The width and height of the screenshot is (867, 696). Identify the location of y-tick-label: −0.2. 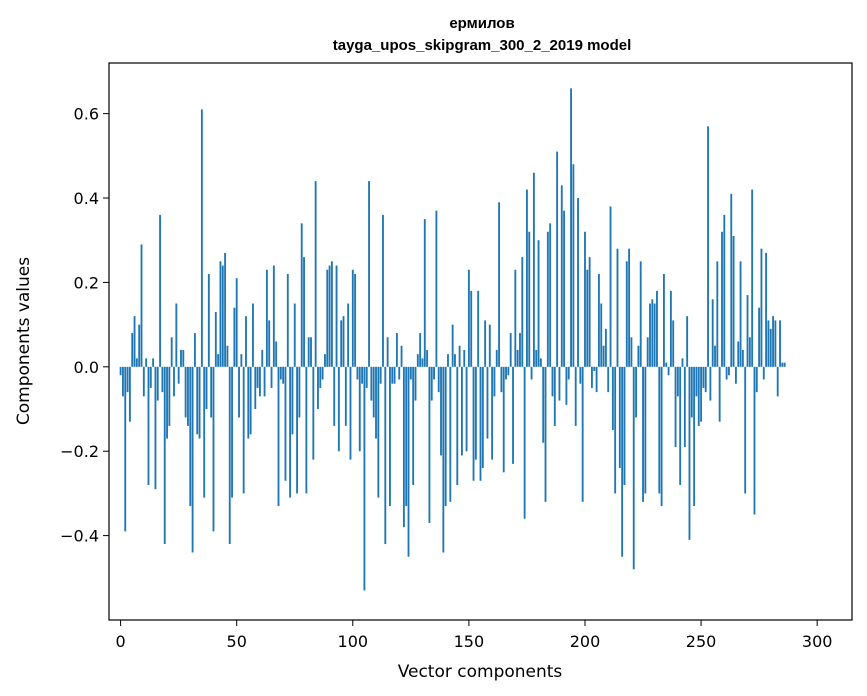
(79, 451).